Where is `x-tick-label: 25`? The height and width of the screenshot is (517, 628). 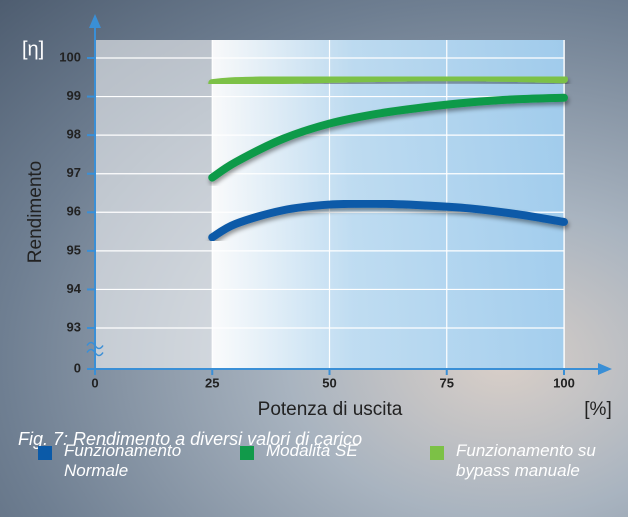 x-tick-label: 25 is located at coordinates (212, 382).